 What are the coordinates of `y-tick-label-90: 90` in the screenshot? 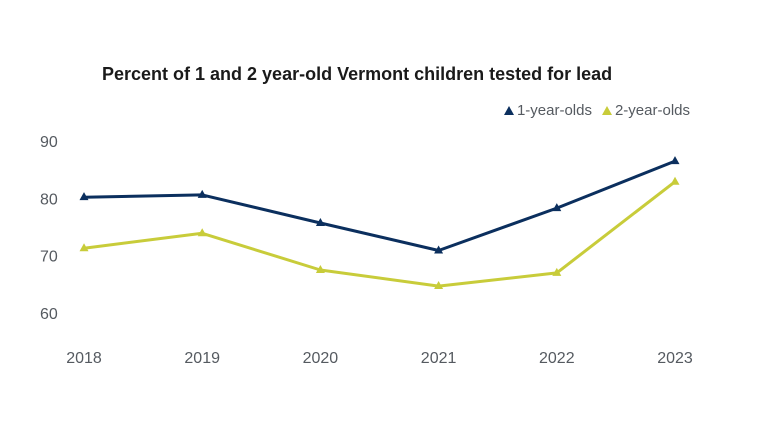 It's located at (49, 142).